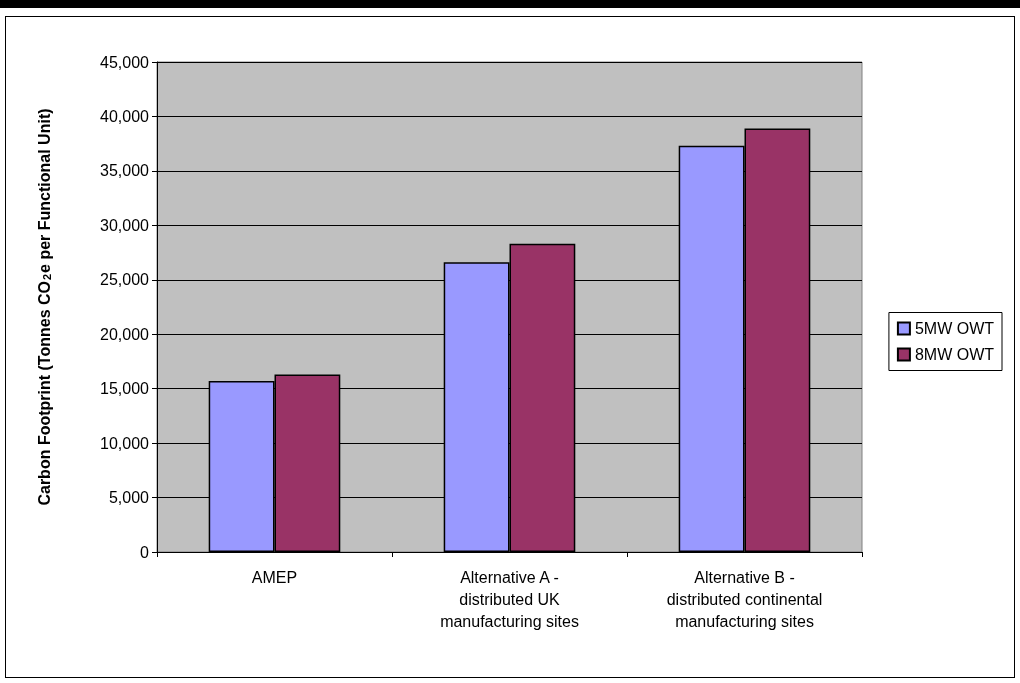  I want to click on legend-label: 5MW OWT, so click(954, 328).